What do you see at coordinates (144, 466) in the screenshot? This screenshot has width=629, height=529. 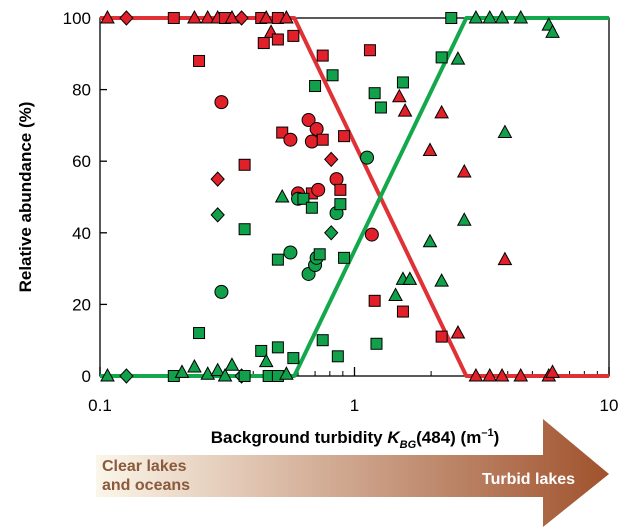 I see `arrow-label-clear-line1: Clear lakes` at bounding box center [144, 466].